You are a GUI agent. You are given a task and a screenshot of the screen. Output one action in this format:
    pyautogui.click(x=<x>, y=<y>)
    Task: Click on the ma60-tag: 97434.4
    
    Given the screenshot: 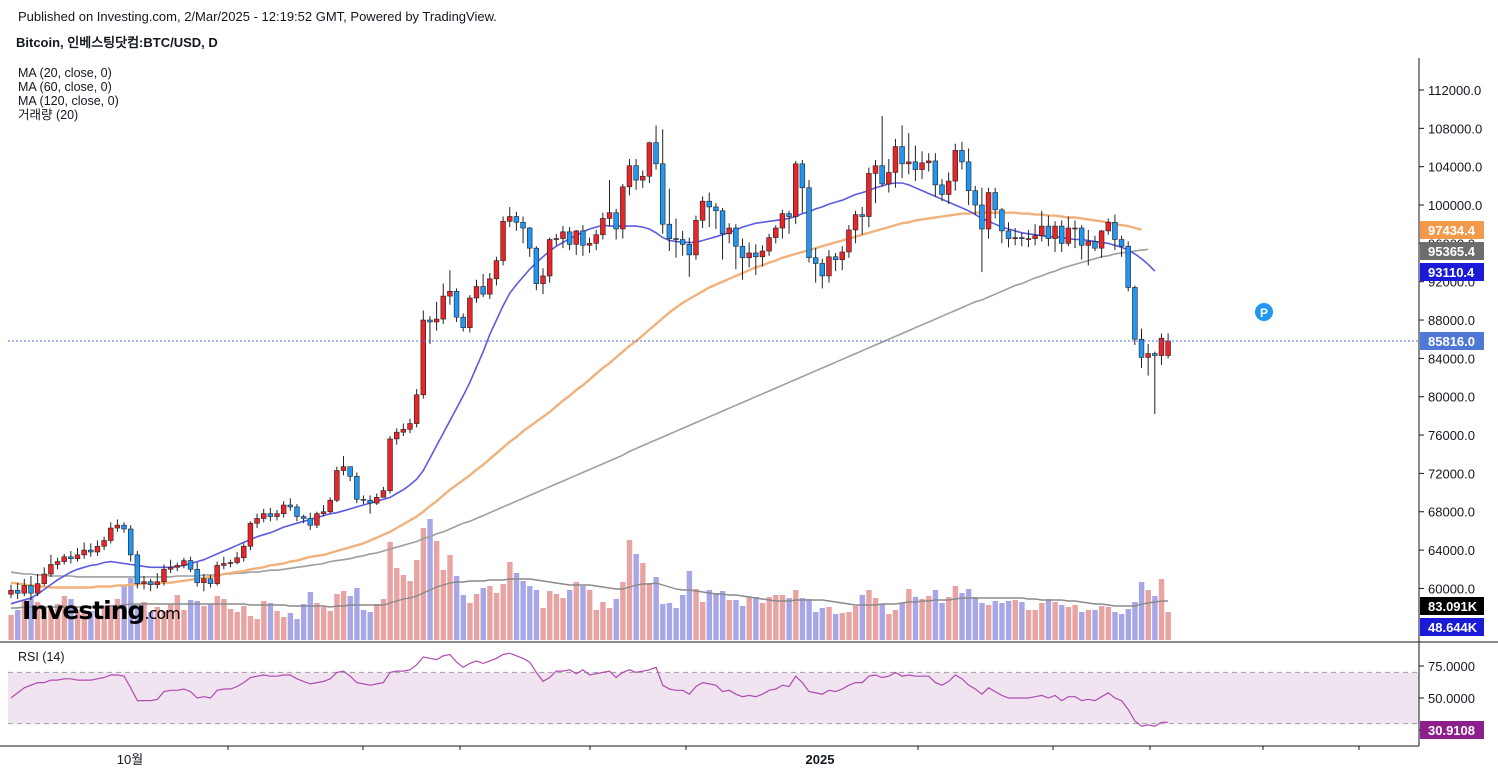 What is the action you would take?
    pyautogui.click(x=1452, y=230)
    